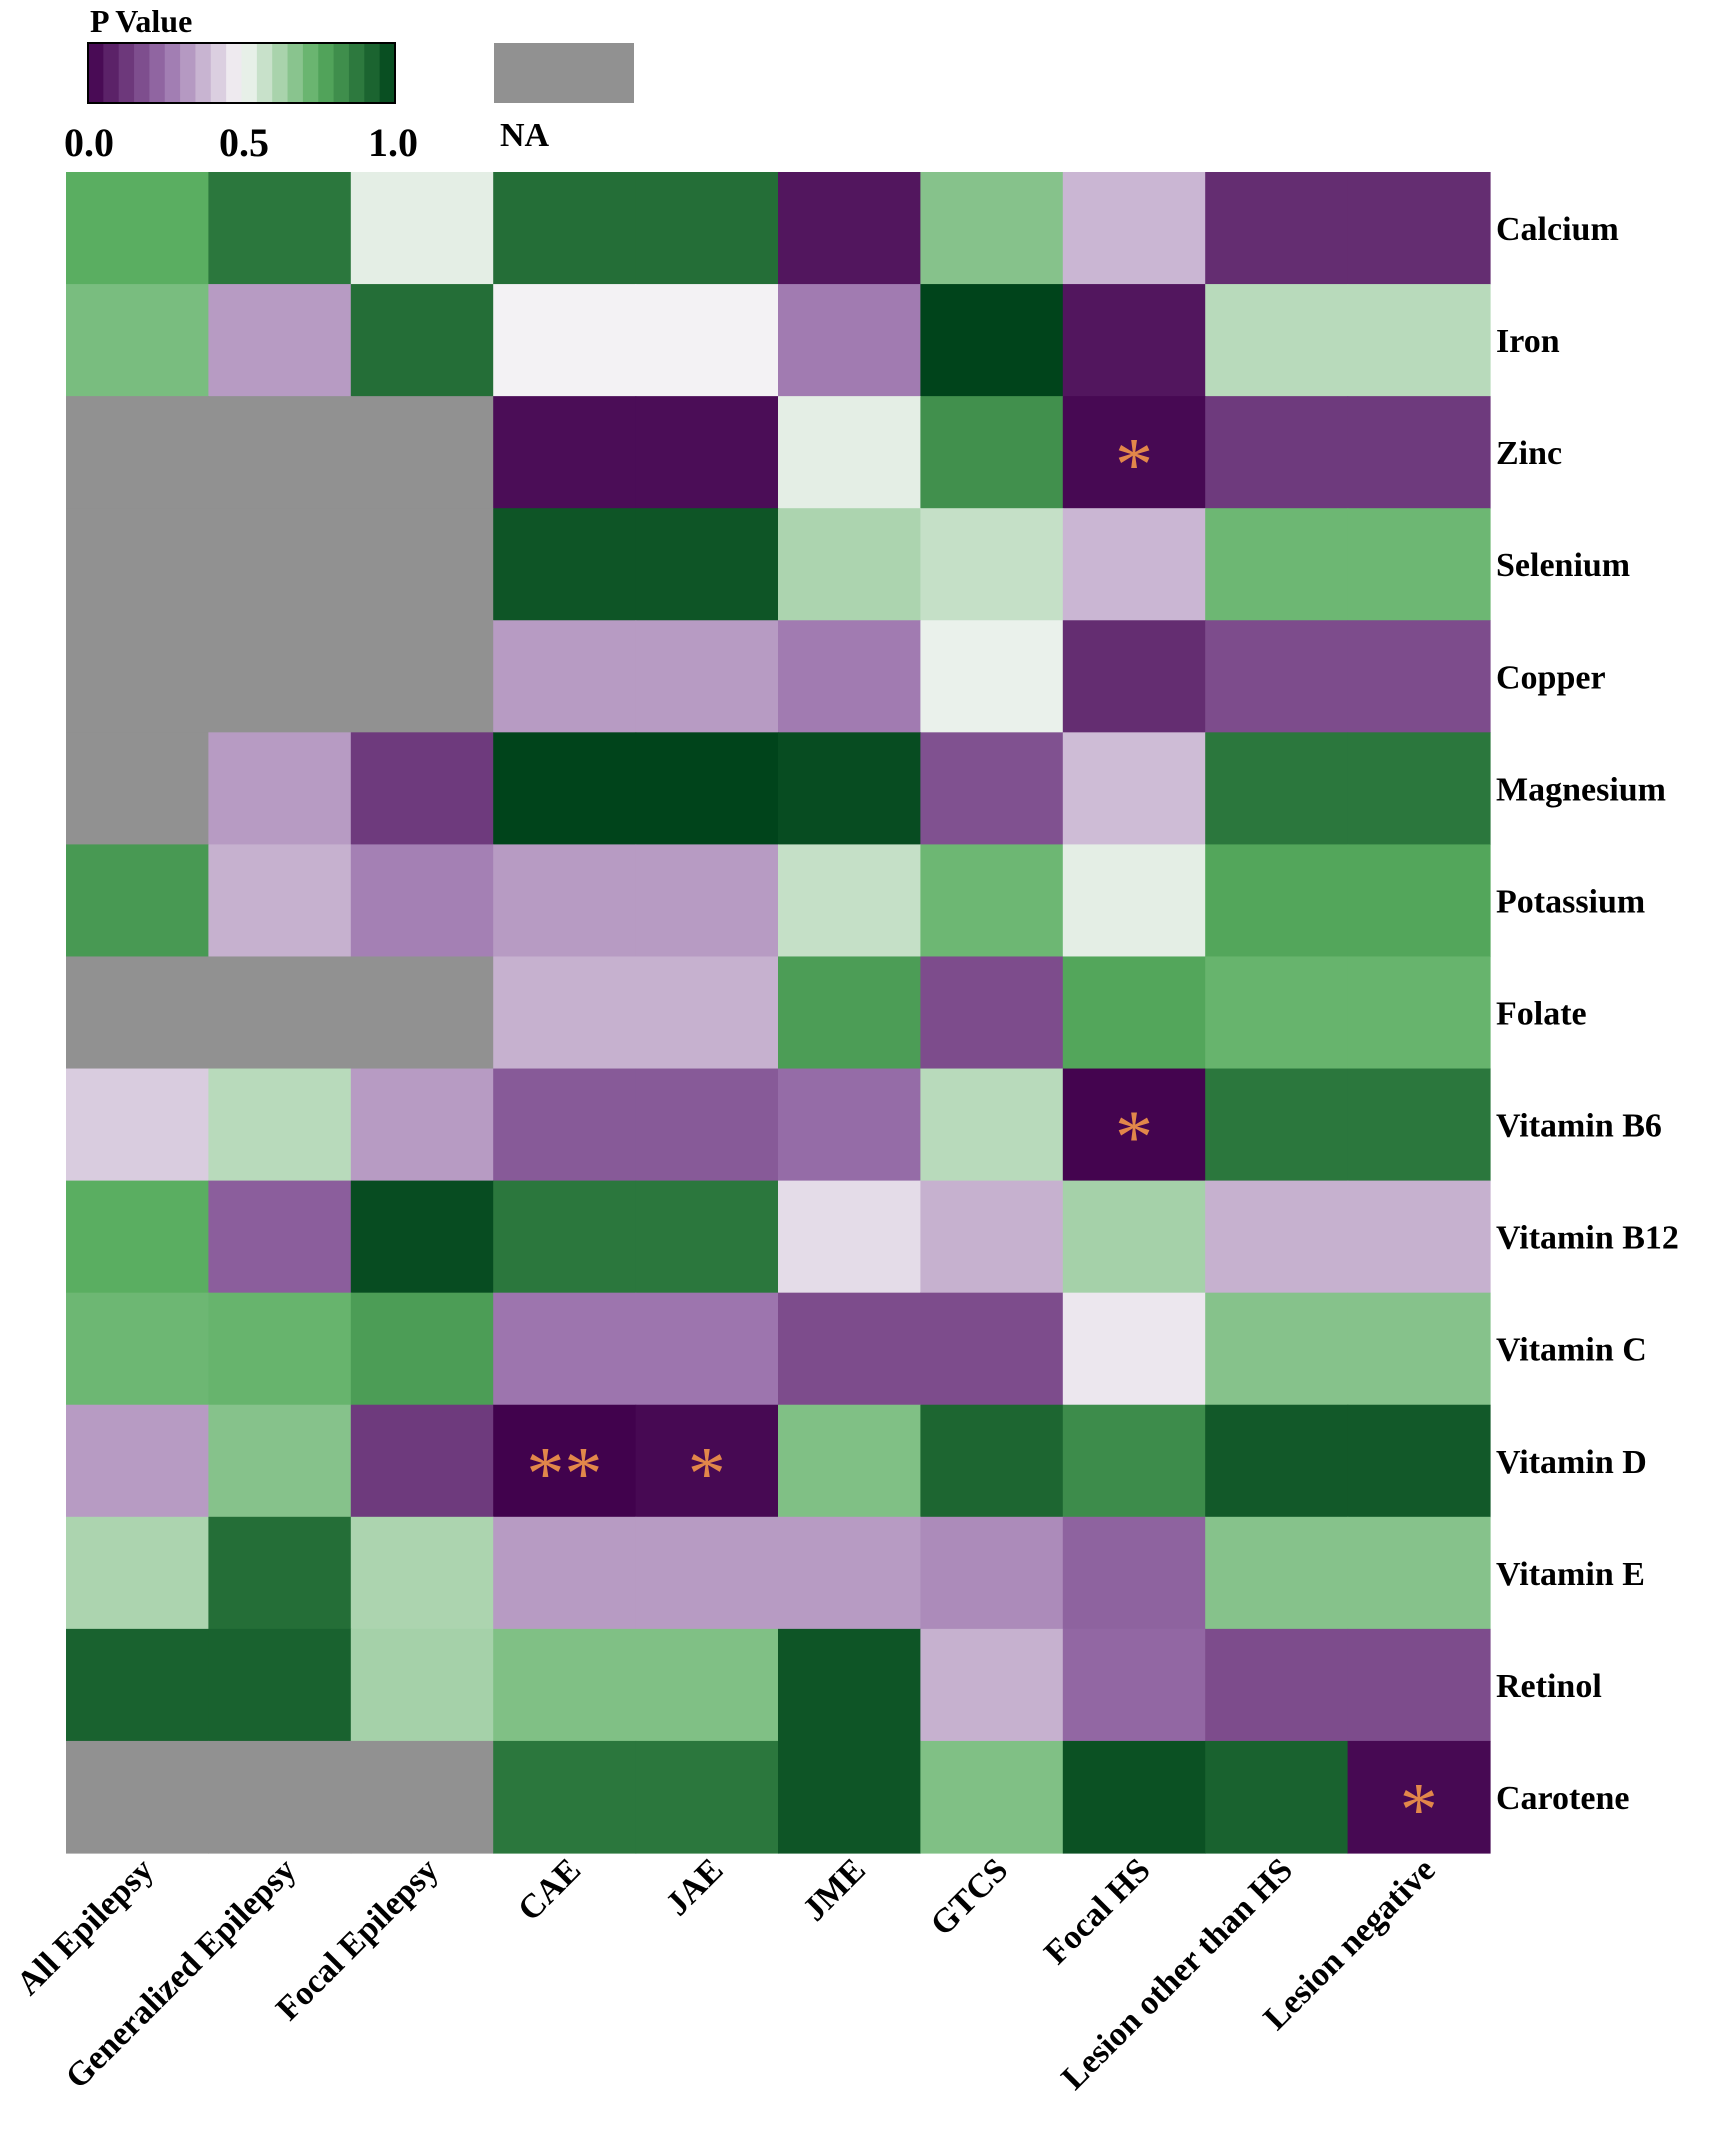 This screenshot has height=2129, width=1713. Describe the element at coordinates (141, 21) in the screenshot. I see `legend-title: P Value` at that location.